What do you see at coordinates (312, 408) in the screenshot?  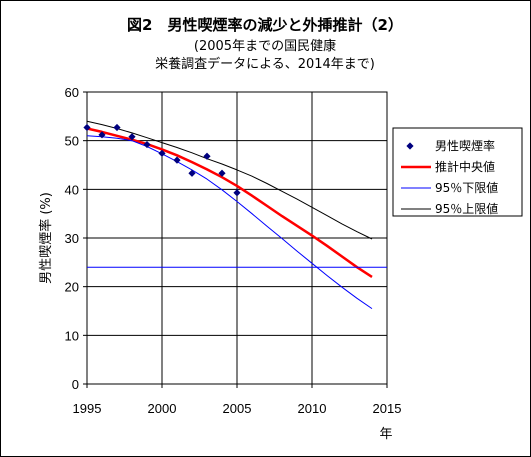 I see `tick-label-x-2010: 2010` at bounding box center [312, 408].